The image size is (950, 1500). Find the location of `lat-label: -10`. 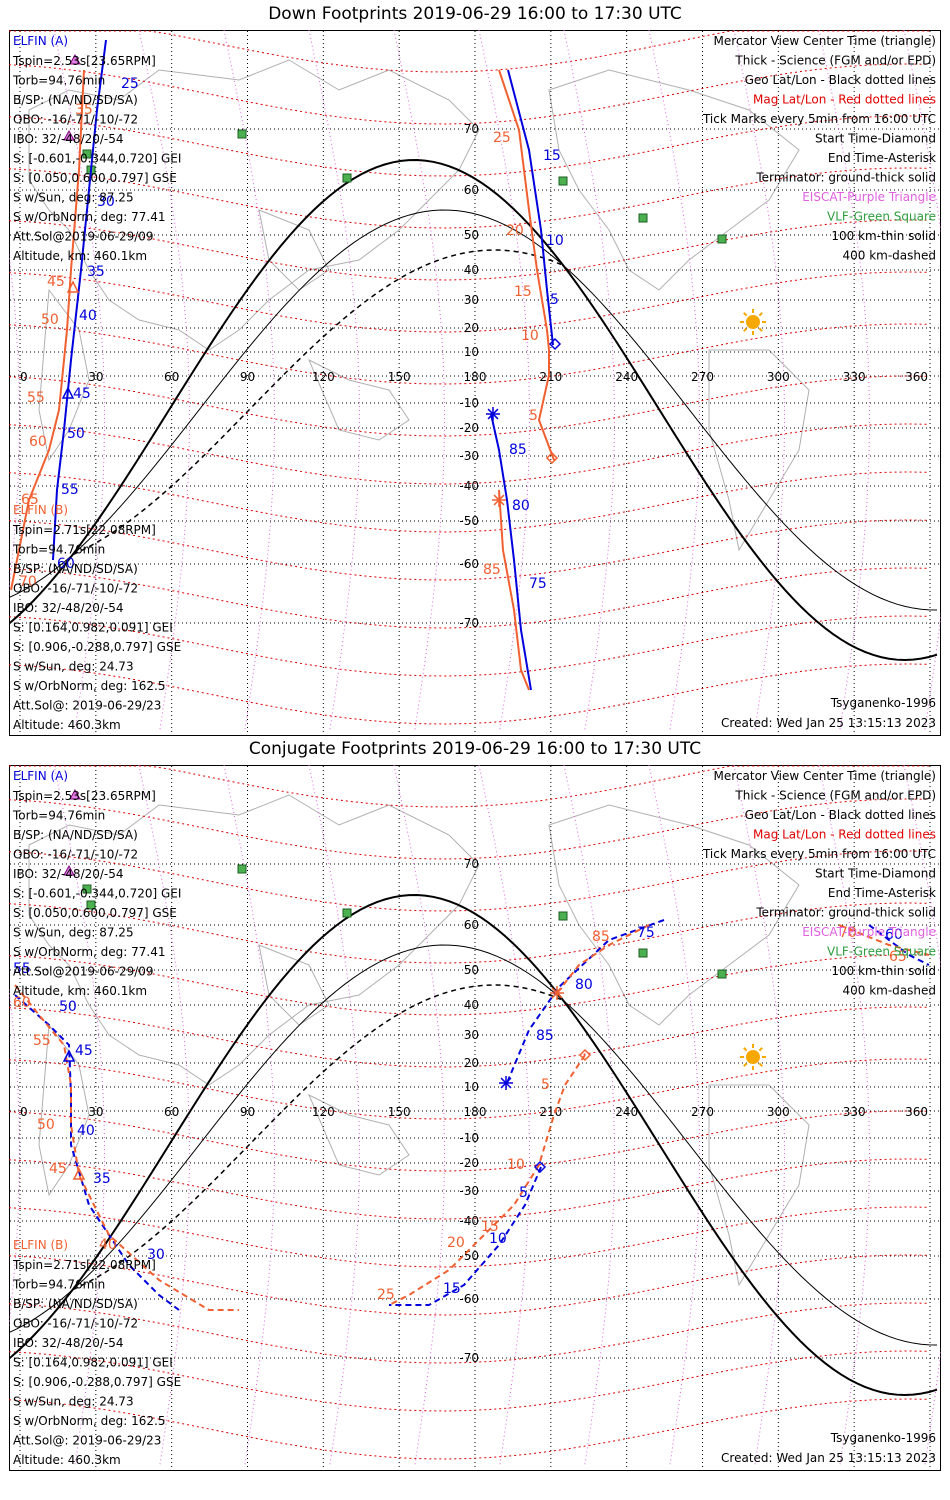

lat-label: -10 is located at coordinates (469, 1138).